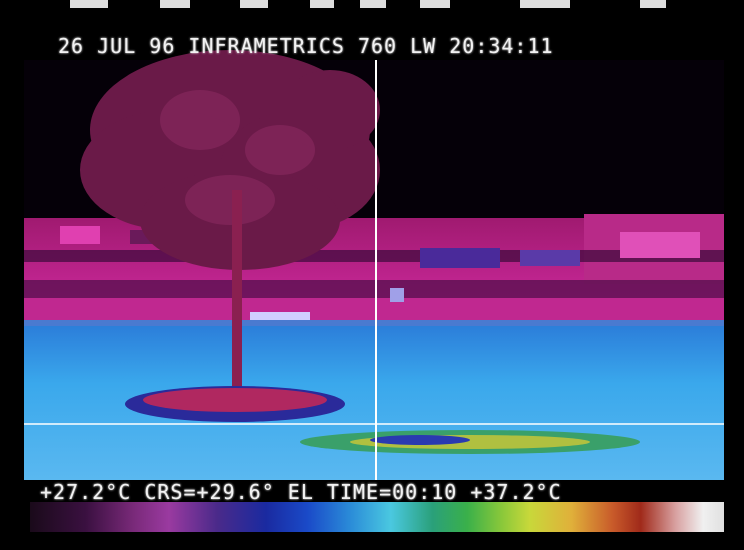 Image resolution: width=744 pixels, height=550 pixels. I want to click on osd-footer: +27.2°C CRS=+29.6° EL TIME=00:10 +37.2°C, so click(301, 492).